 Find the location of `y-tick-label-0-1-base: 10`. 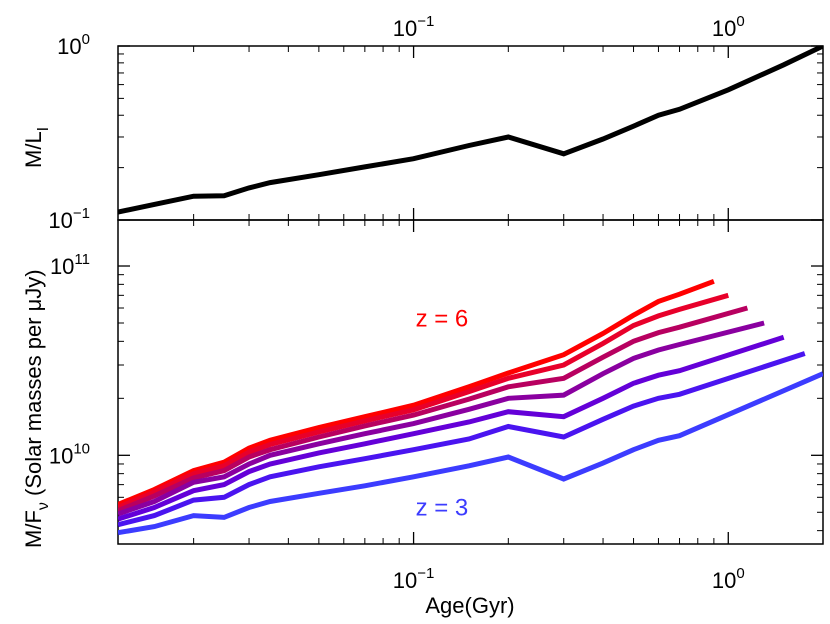

y-tick-label-0-1-base: 10 is located at coordinates (69, 46).